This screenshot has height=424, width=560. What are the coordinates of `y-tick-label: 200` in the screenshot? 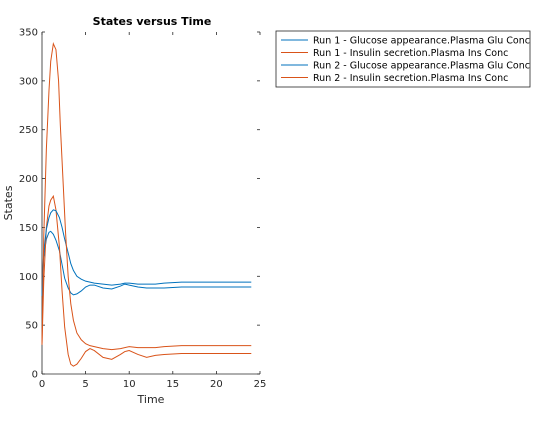 It's located at (28, 179).